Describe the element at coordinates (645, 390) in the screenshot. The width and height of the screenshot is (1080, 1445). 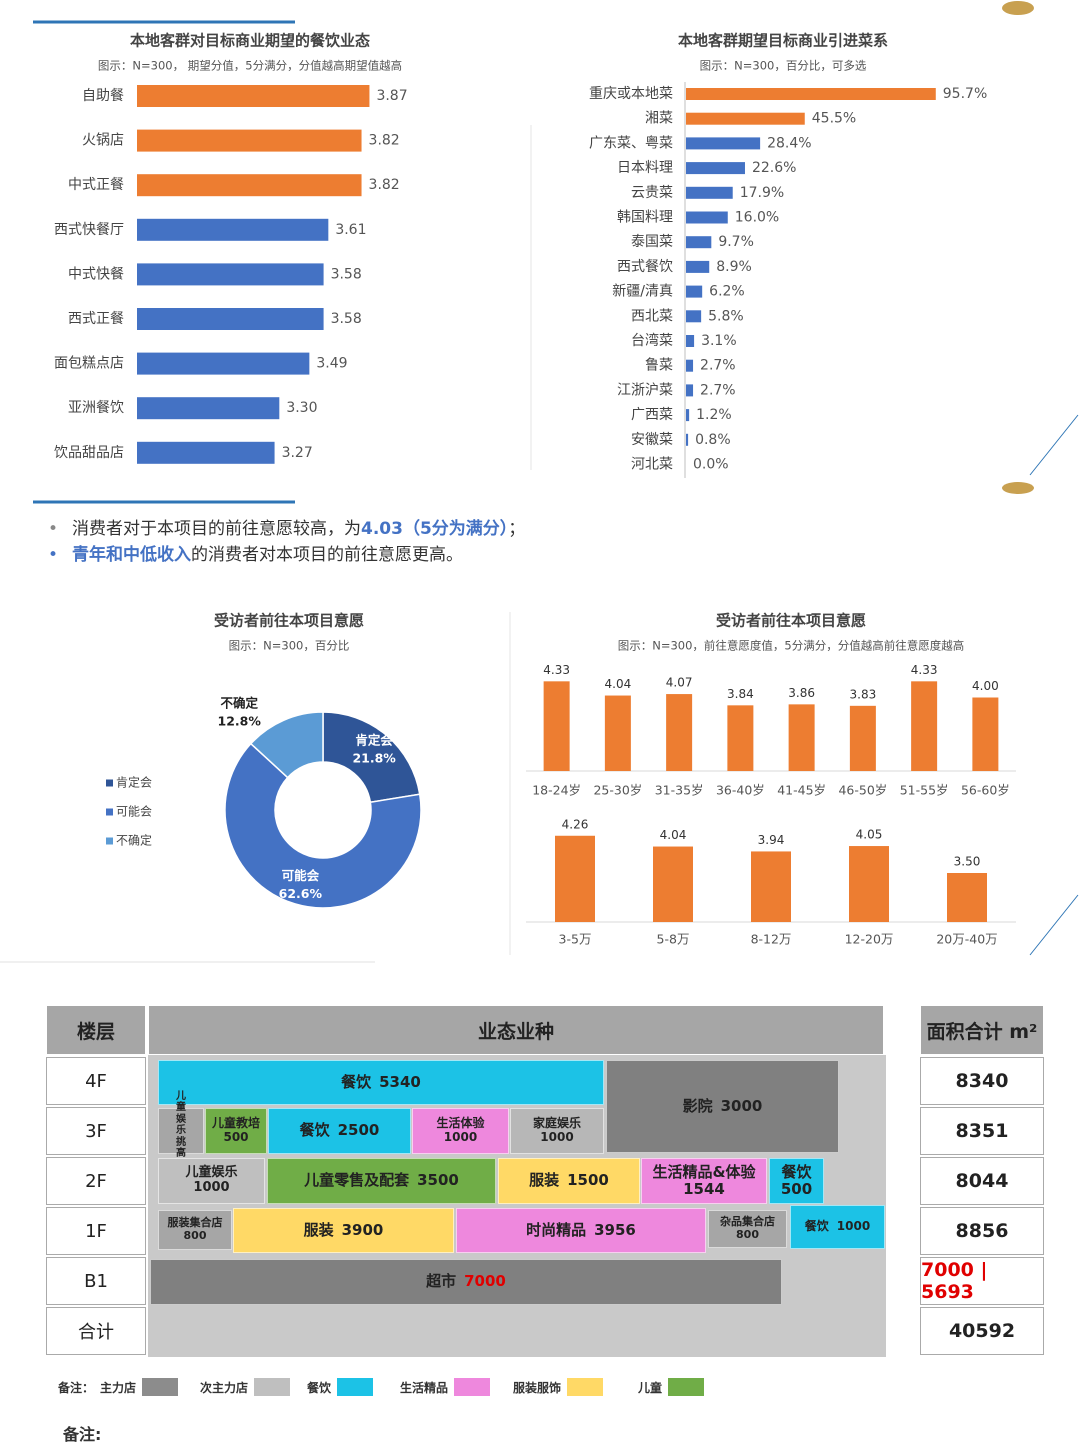
I see `category-label: 江浙沪菜` at that location.